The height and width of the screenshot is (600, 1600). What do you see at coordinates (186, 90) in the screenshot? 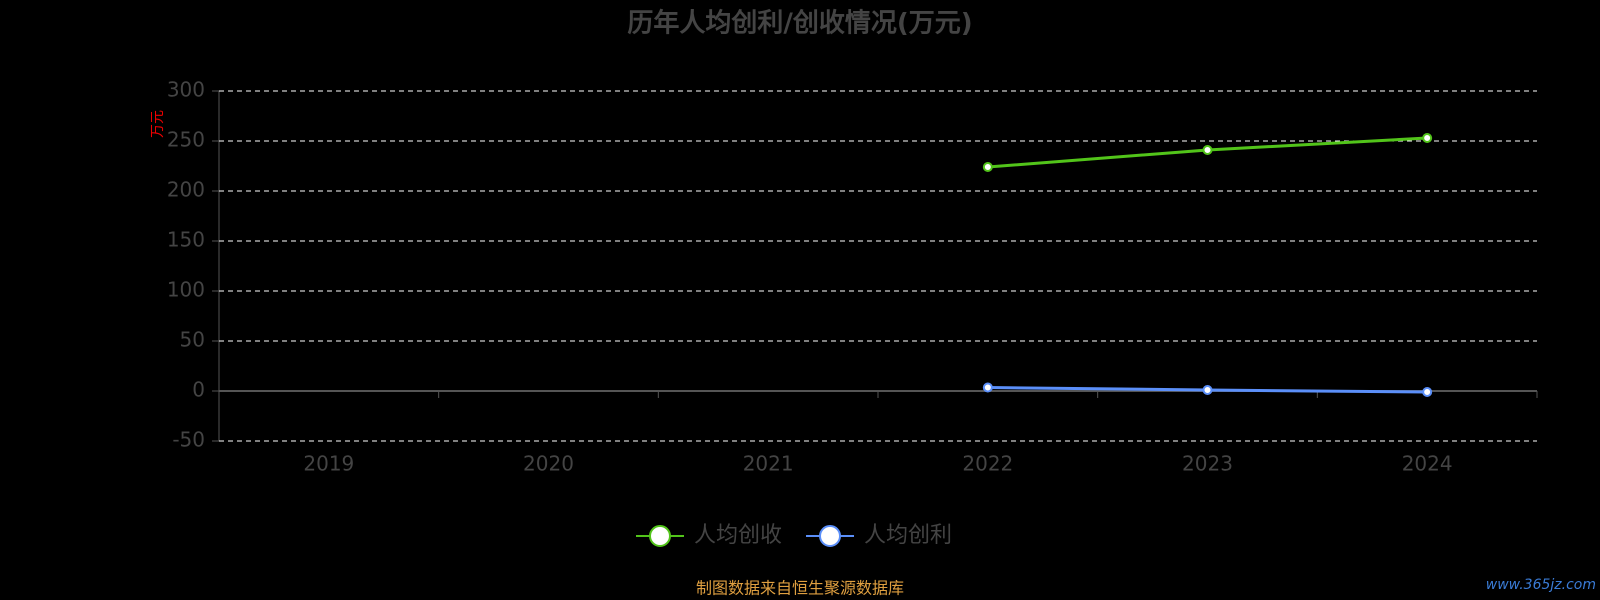
I see `y-tick-label: 300` at bounding box center [186, 90].